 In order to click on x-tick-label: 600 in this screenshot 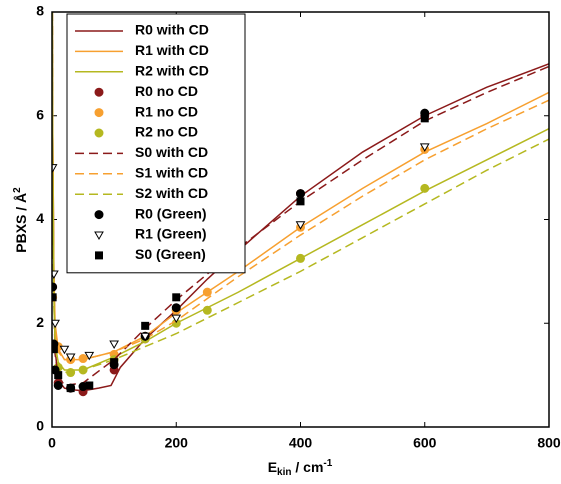, I will do `click(425, 443)`.